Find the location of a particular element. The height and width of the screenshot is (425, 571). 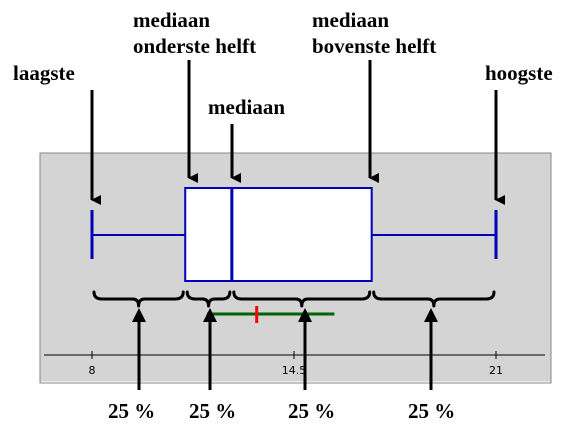

label-median-lower-1: mediaan is located at coordinates (171, 20).